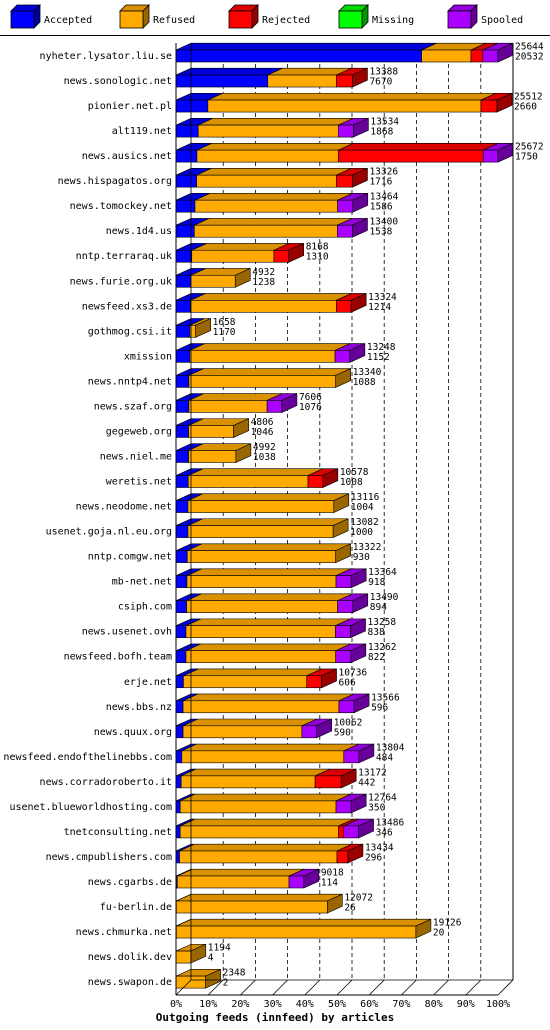  I want to click on accepted-label: 114, so click(329, 882).